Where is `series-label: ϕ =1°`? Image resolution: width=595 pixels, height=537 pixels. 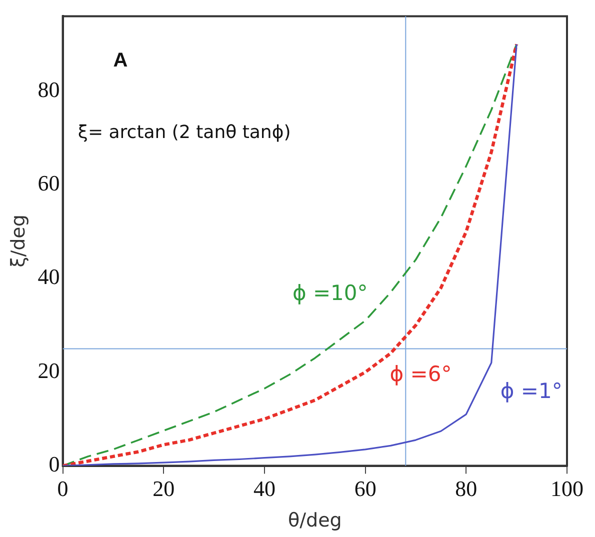
series-label: ϕ =1° is located at coordinates (531, 391).